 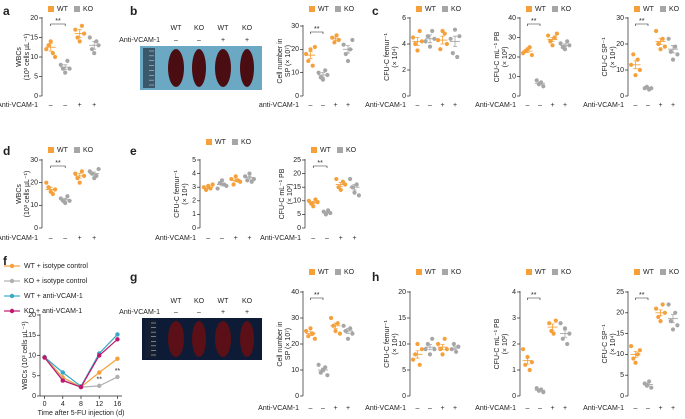 I want to click on y-tick-label: 20, so click(x=620, y=44).